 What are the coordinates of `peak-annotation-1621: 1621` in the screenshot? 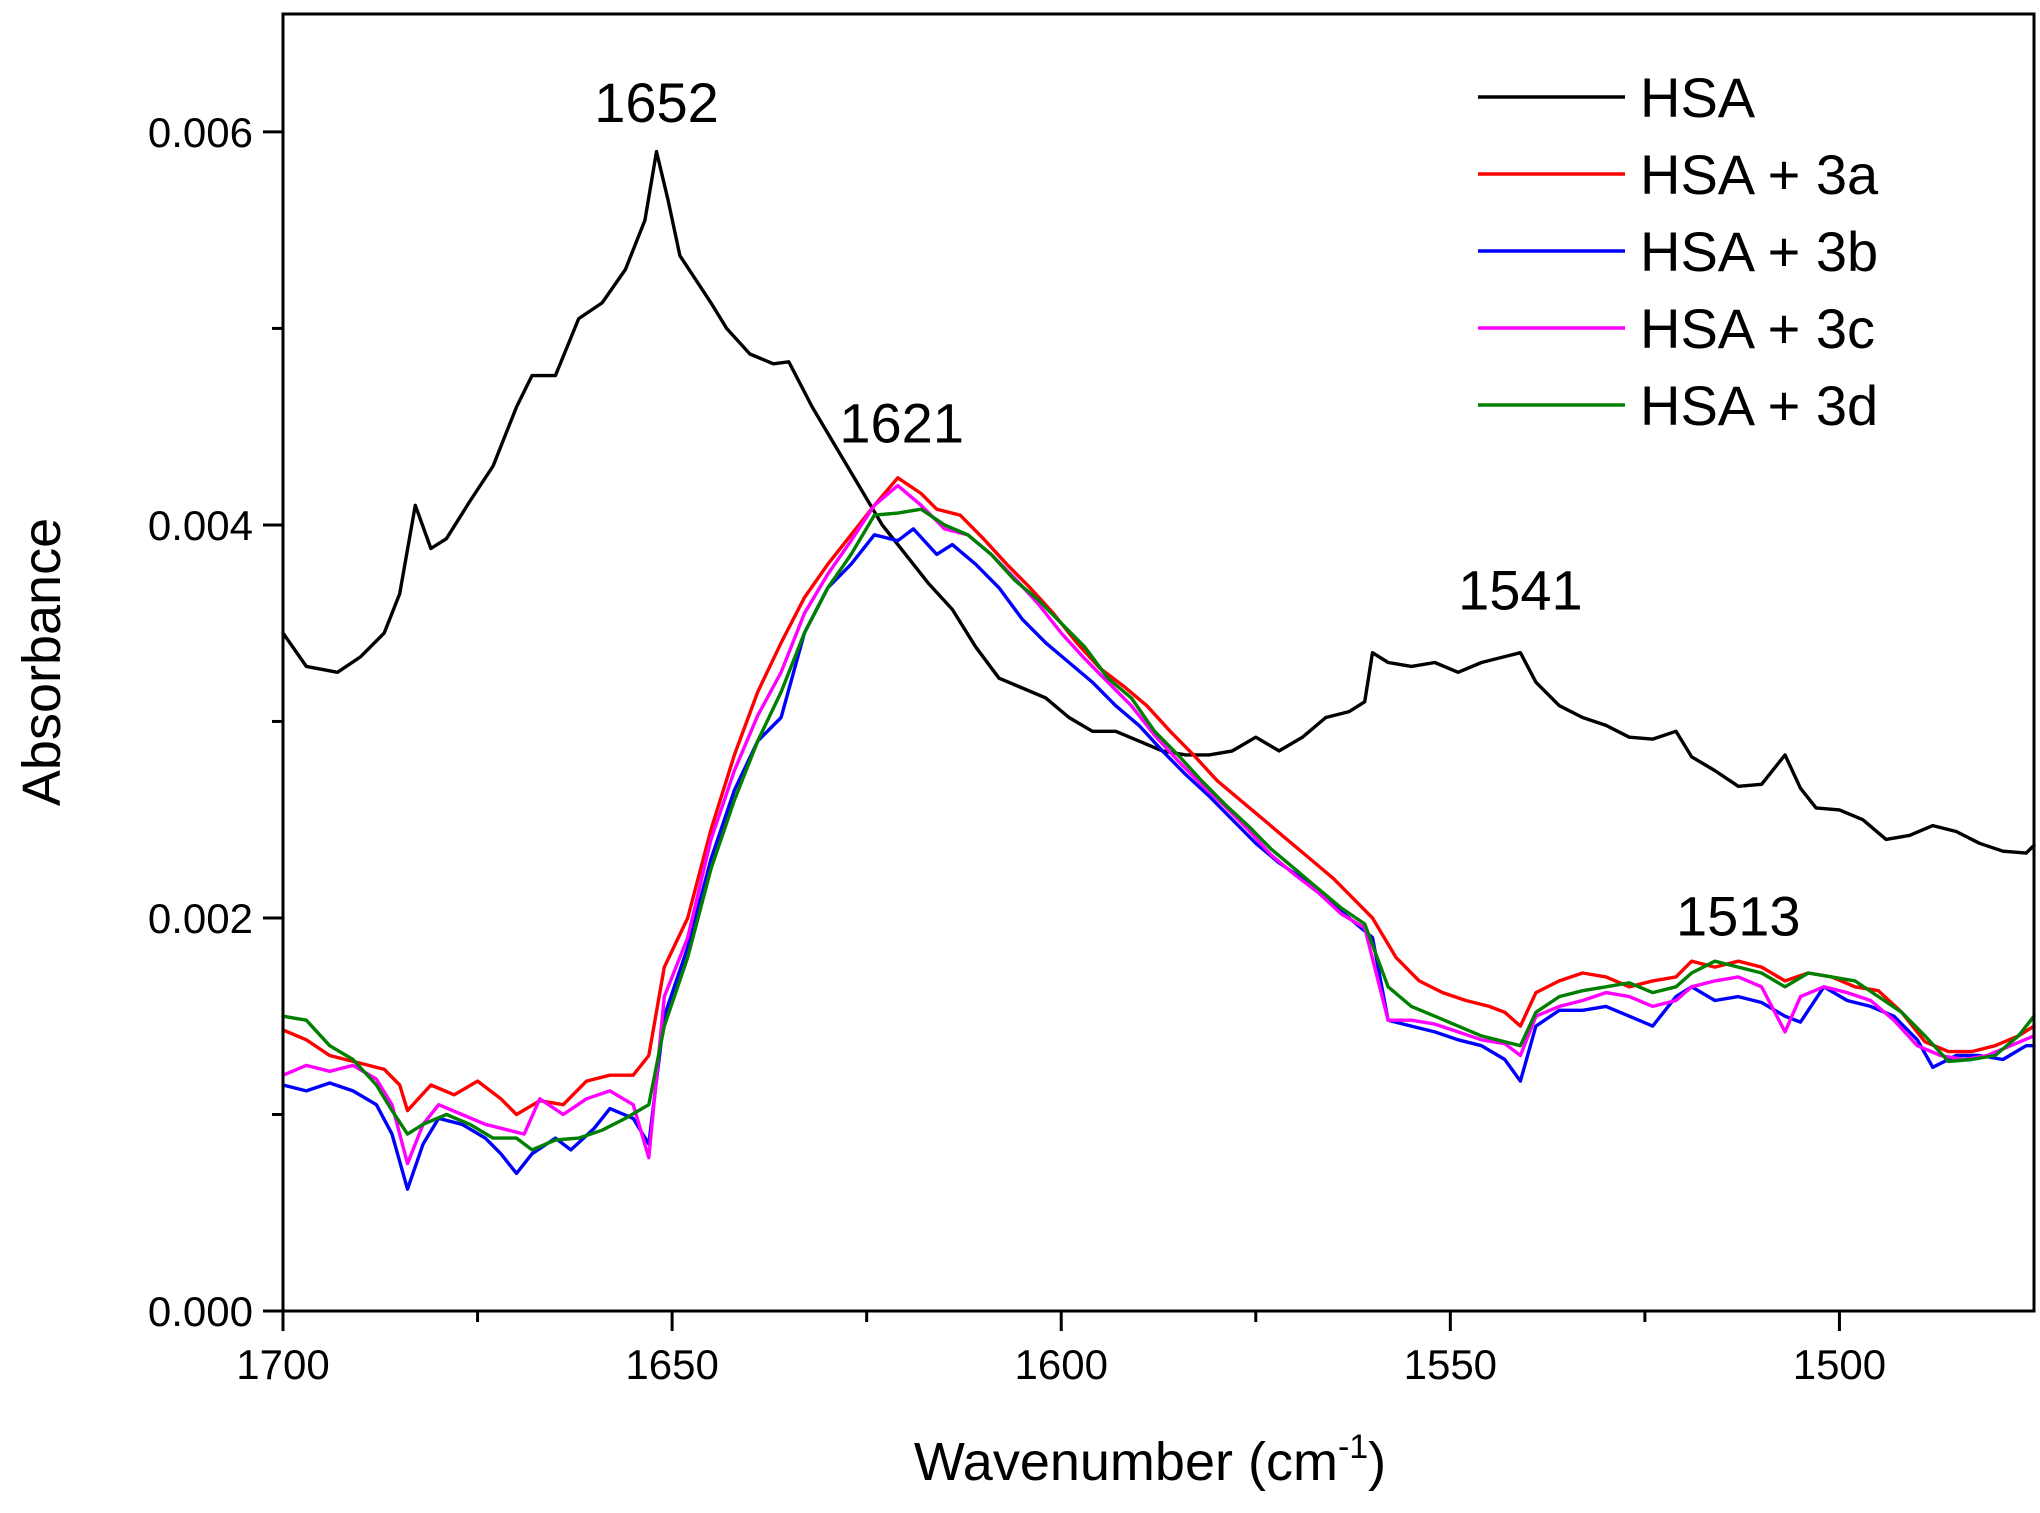 It's located at (901, 422).